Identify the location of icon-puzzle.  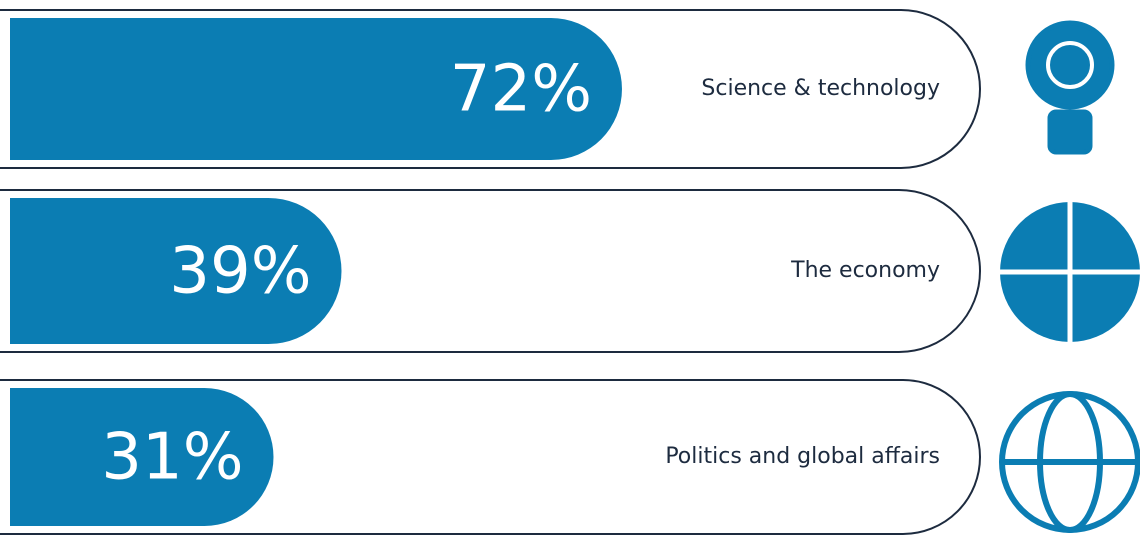
(1070, 272).